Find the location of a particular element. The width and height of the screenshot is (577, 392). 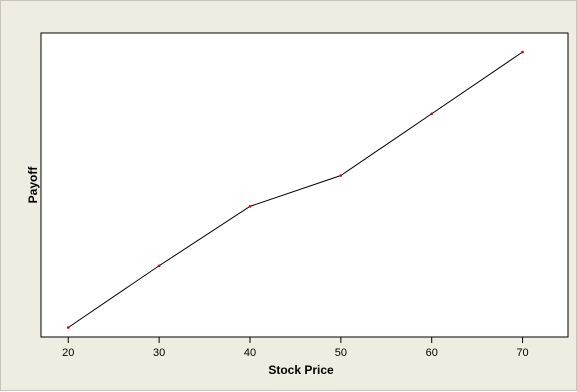

x-tick-label-50: 50 is located at coordinates (341, 353).